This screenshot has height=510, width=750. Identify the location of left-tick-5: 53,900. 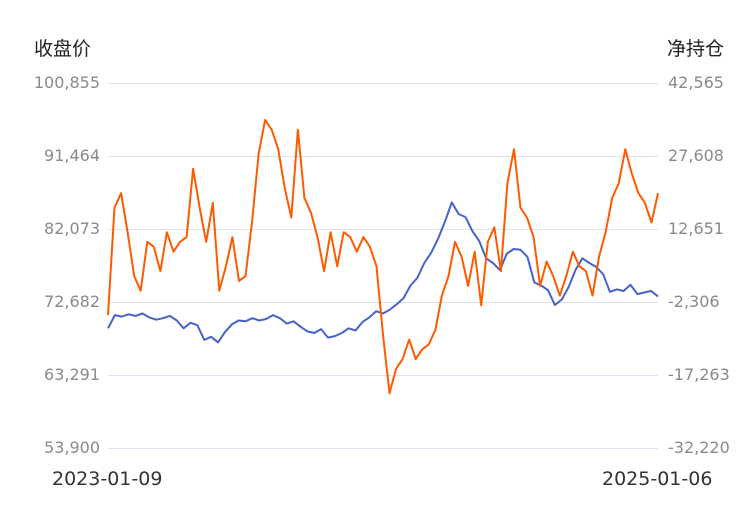
(72, 447).